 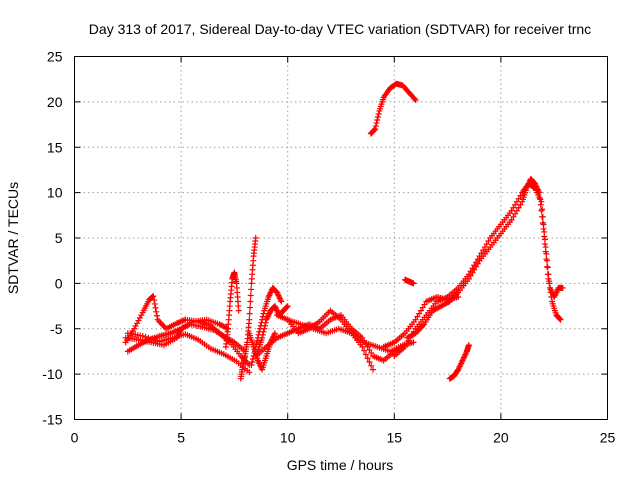 I want to click on y-tick-label: -10, so click(x=52, y=374).